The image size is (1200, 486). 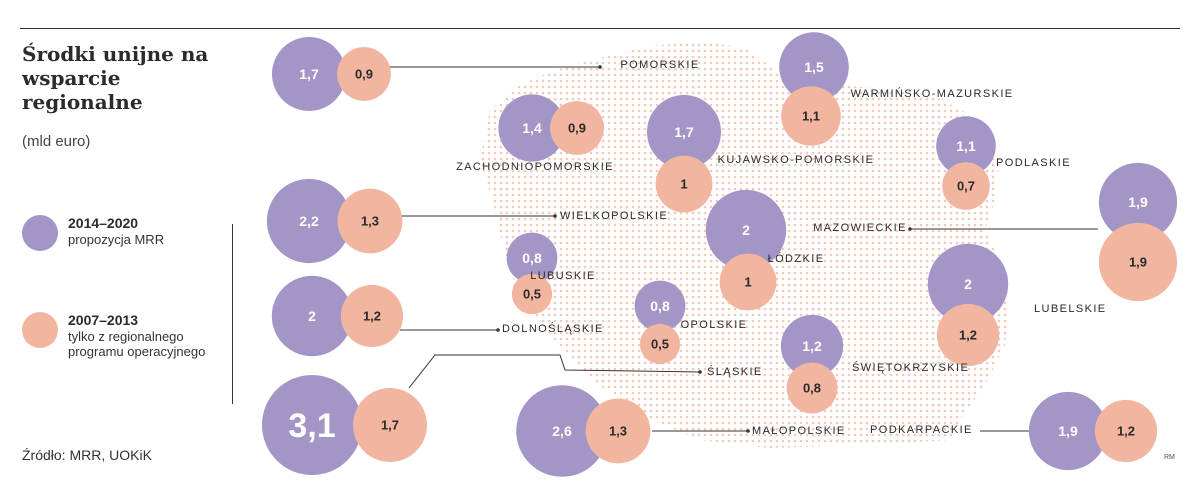 What do you see at coordinates (799, 431) in the screenshot?
I see `region-label-malopolskie: MAŁOPOLSKIE` at bounding box center [799, 431].